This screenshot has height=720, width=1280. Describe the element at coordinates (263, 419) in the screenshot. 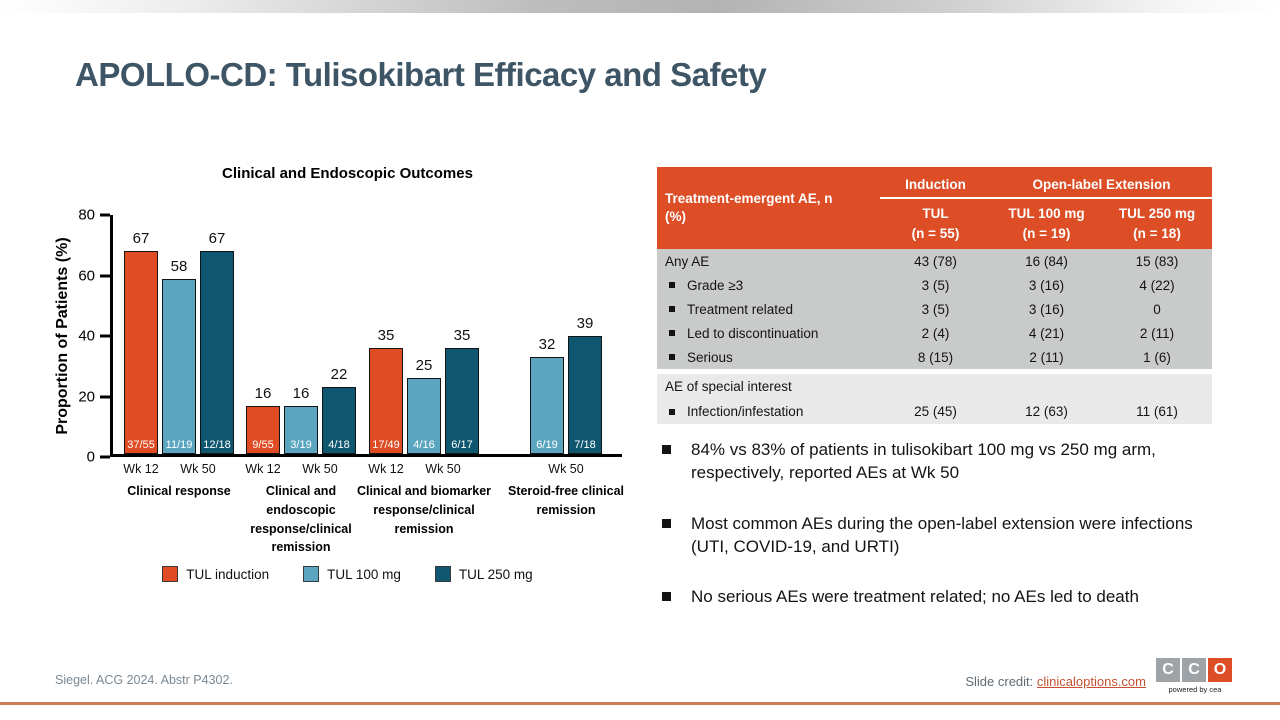

I see `chart-bar: 16 9/55` at that location.